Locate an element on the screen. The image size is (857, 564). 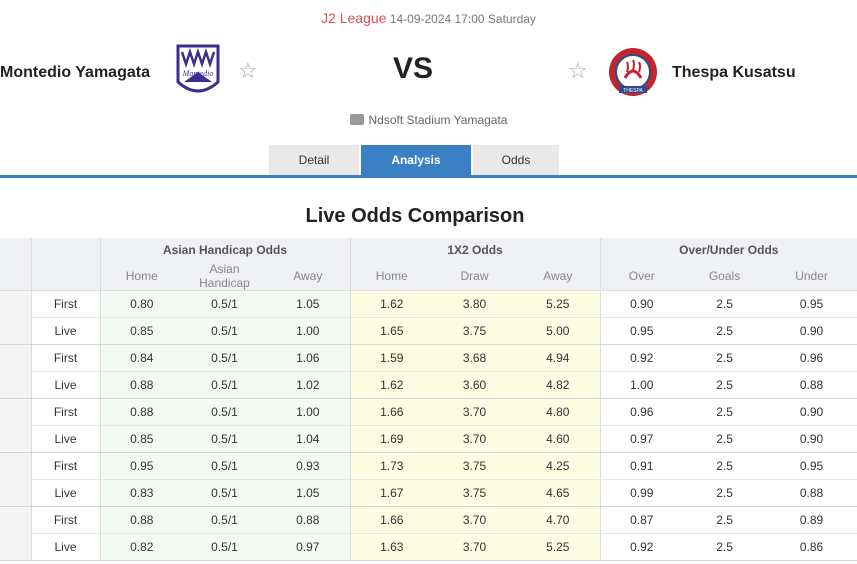
odds-1x2-away-cell: 4.65 is located at coordinates (558, 493).